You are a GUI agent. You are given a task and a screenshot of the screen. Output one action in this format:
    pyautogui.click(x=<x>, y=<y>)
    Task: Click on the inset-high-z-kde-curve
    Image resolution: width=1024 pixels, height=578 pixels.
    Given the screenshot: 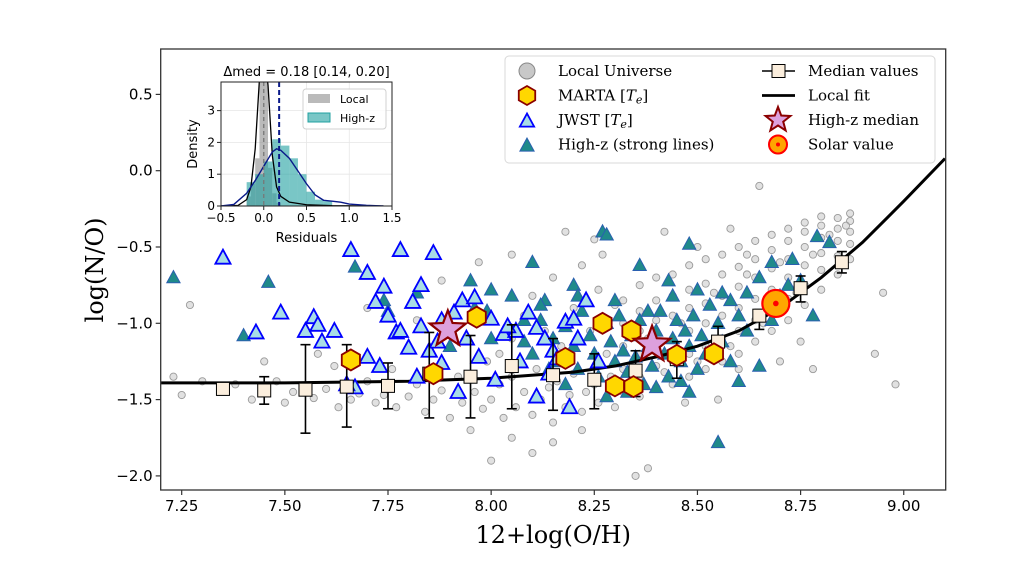 What is the action you would take?
    pyautogui.click(x=302, y=176)
    